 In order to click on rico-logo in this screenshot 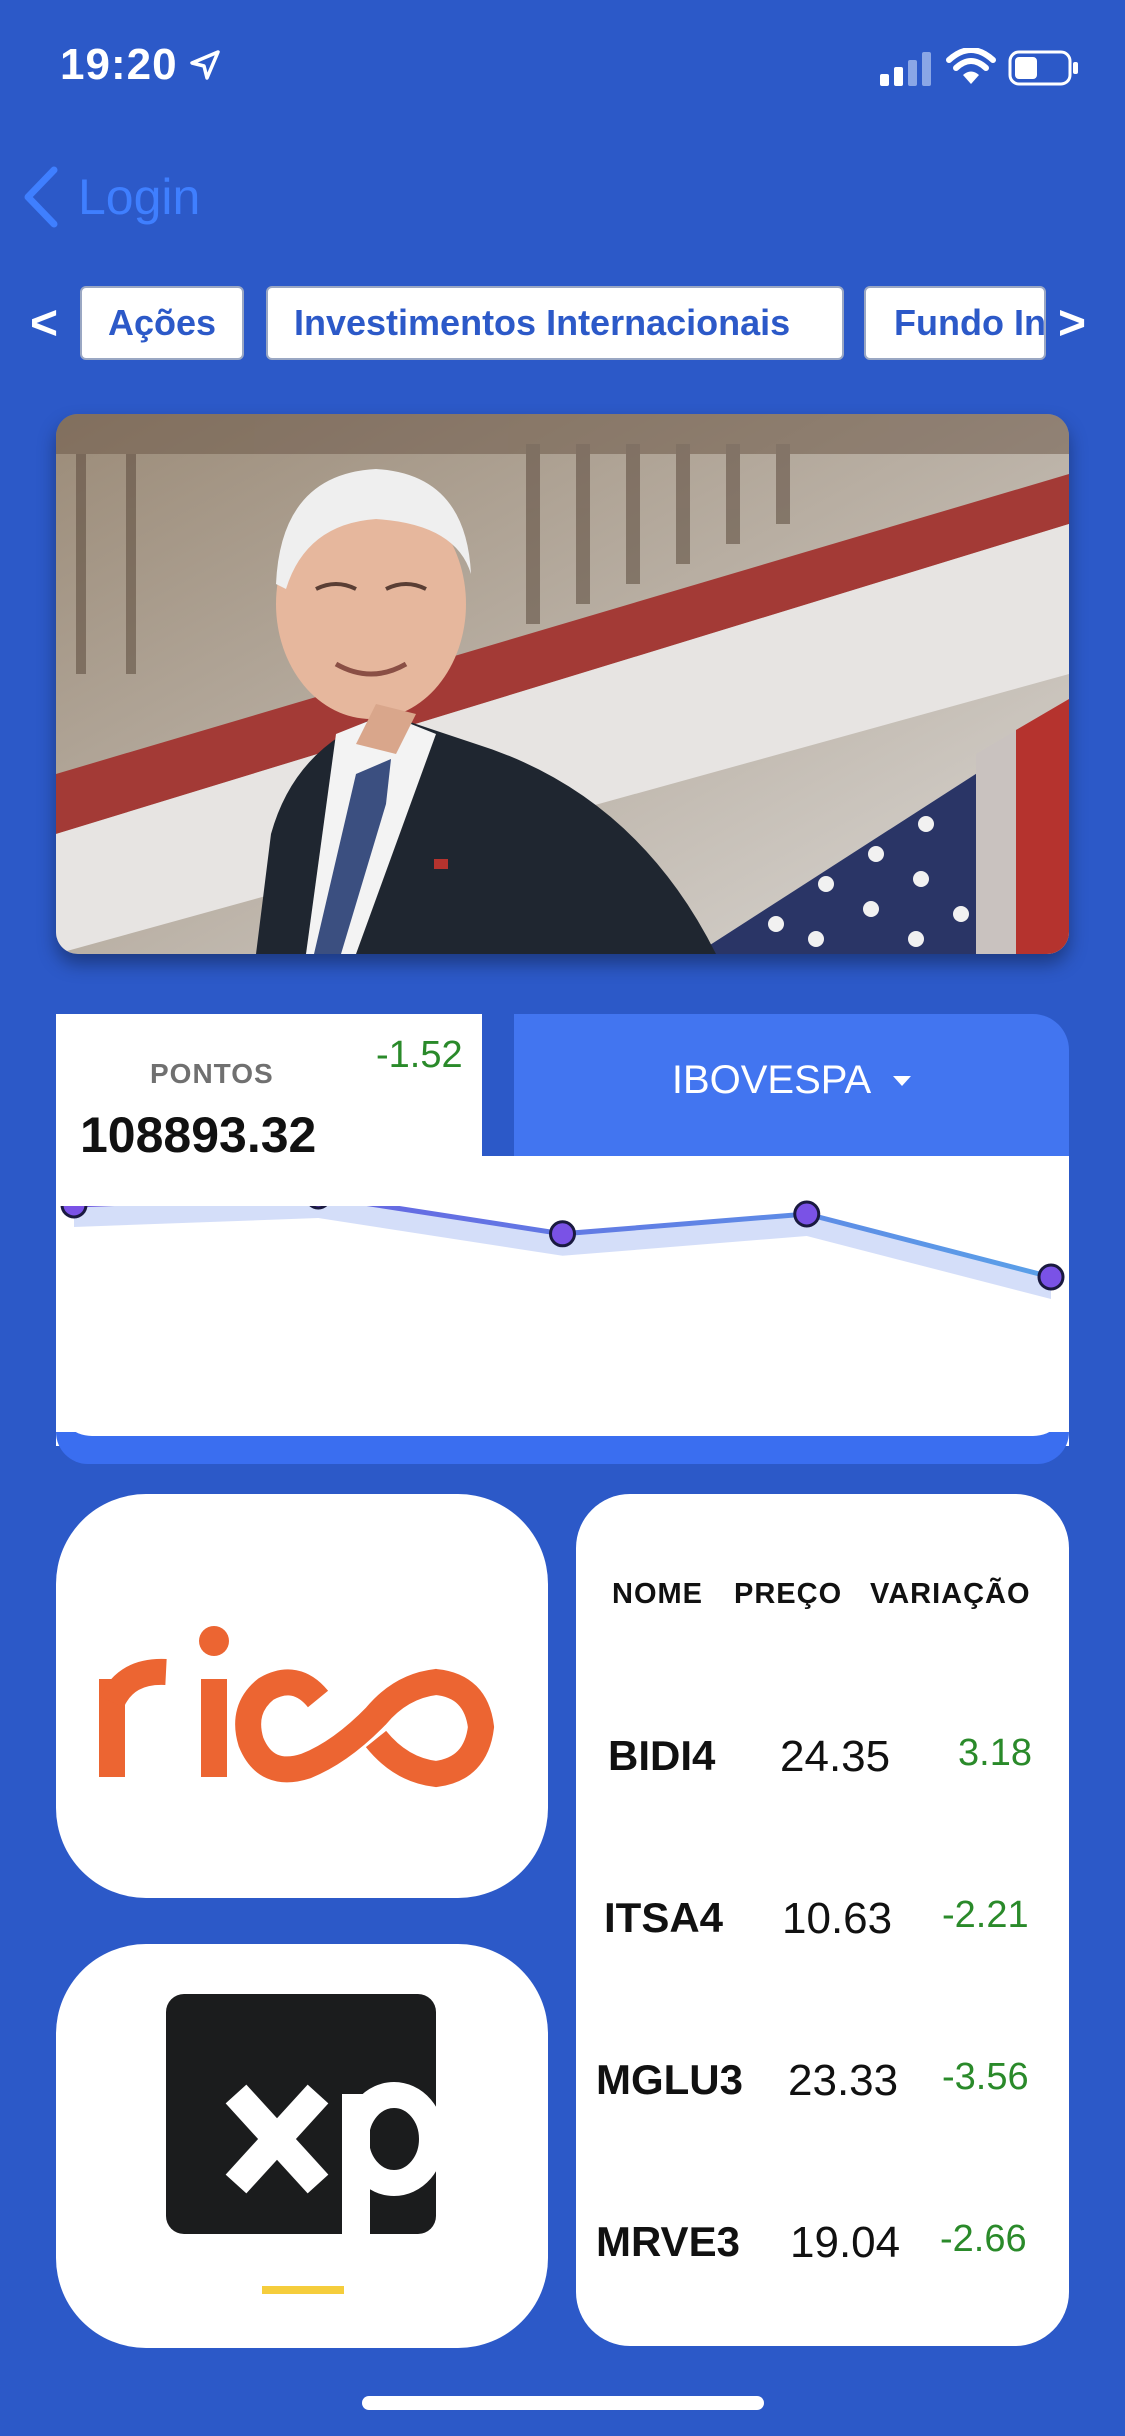, I will do `click(297, 1707)`.